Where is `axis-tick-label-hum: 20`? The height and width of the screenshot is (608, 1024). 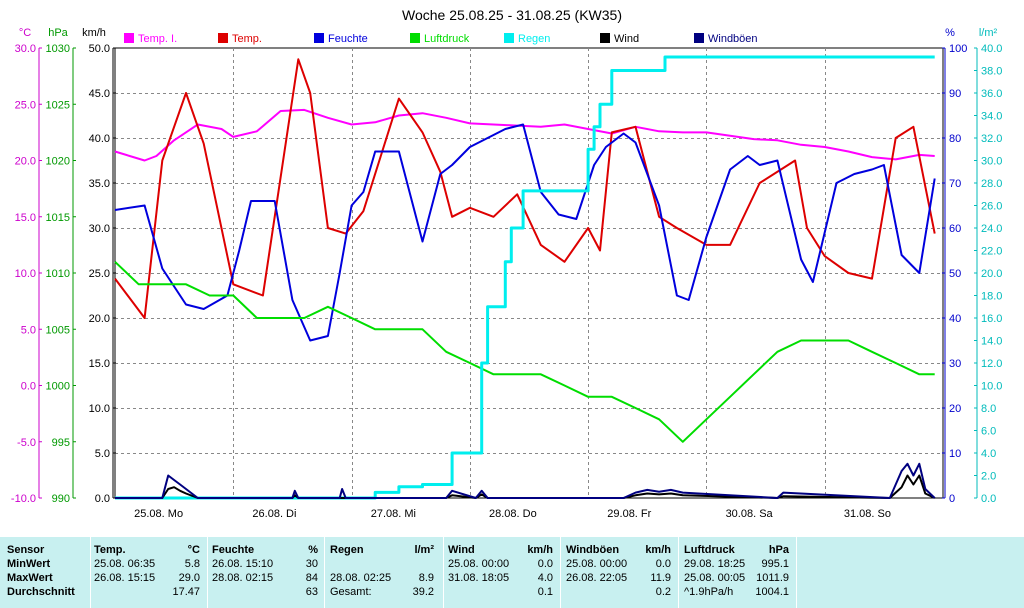
axis-tick-label-hum: 20 is located at coordinates (955, 409).